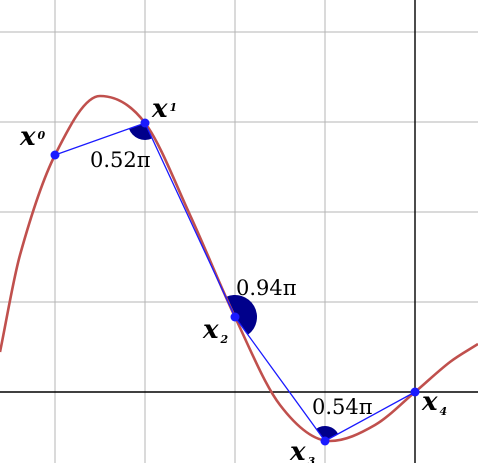  What do you see at coordinates (266, 288) in the screenshot?
I see `angle-label-x2: 0.94π` at bounding box center [266, 288].